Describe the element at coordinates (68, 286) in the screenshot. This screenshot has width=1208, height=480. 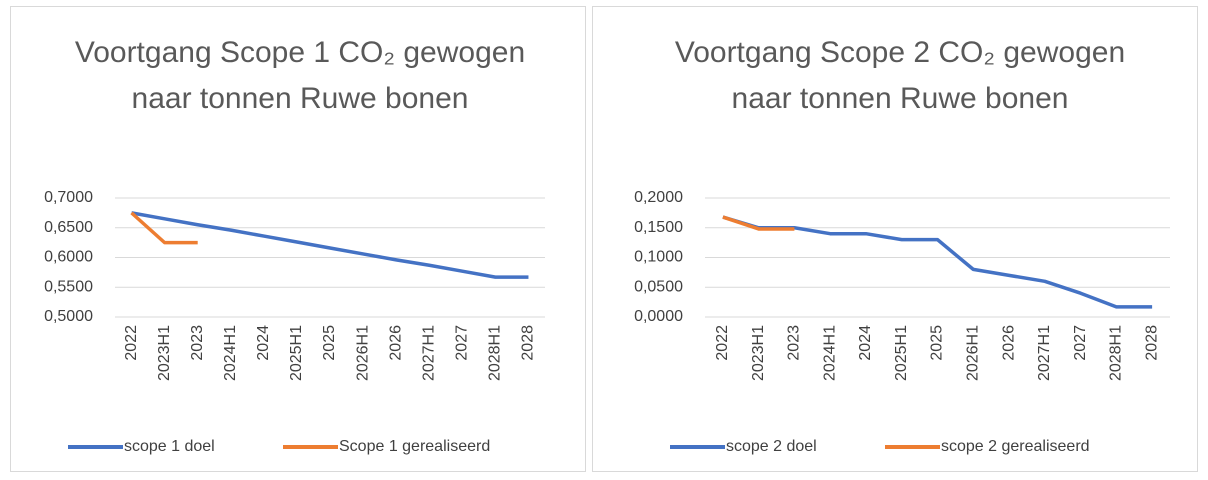
I see `y-tick-label: 0,5500` at that location.